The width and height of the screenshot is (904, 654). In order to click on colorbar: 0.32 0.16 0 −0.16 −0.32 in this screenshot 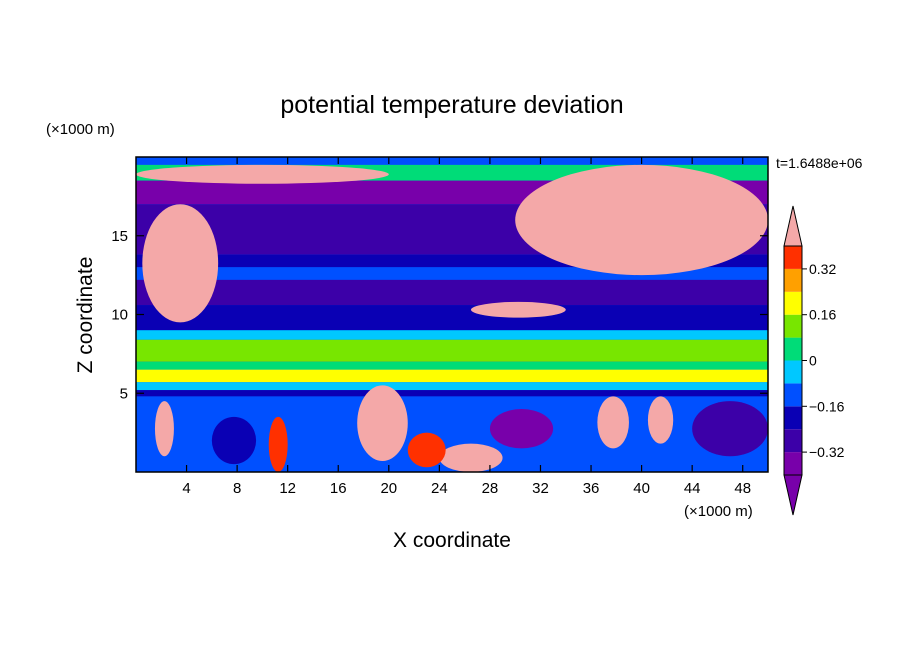, I will do `click(814, 360)`.